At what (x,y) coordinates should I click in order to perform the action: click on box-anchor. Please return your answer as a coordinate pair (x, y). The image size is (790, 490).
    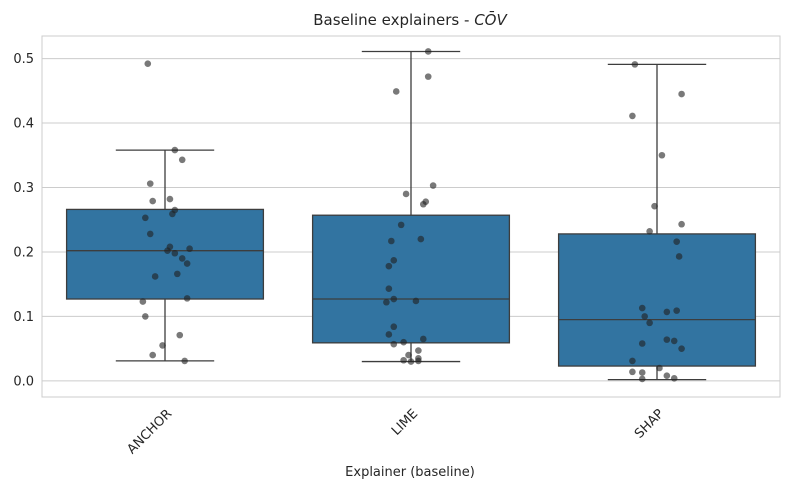
    Looking at the image, I should click on (165, 255).